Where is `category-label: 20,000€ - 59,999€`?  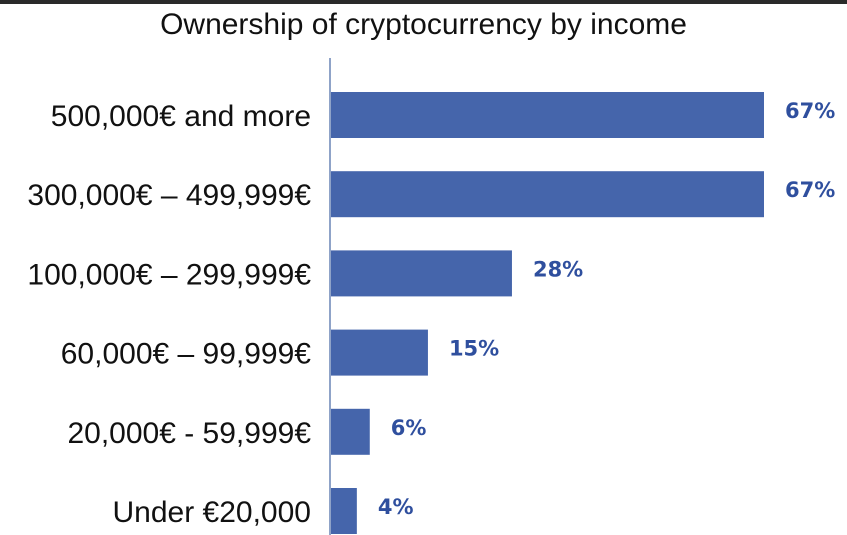
category-label: 20,000€ - 59,999€ is located at coordinates (189, 433).